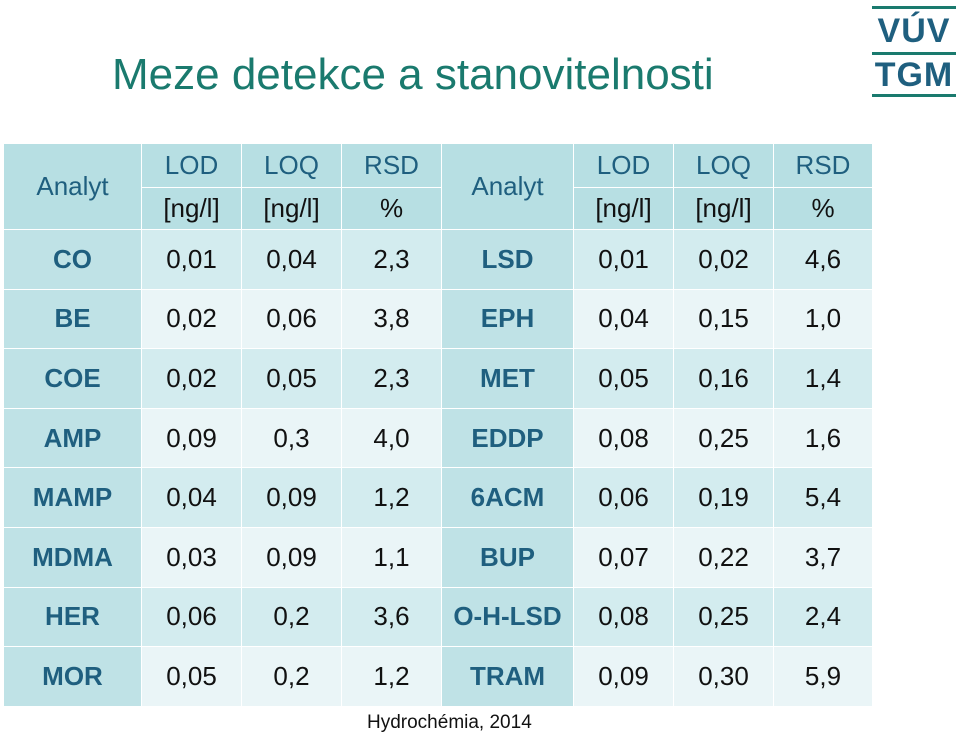  I want to click on header-unit-lod-right: [ng/l], so click(623, 208).